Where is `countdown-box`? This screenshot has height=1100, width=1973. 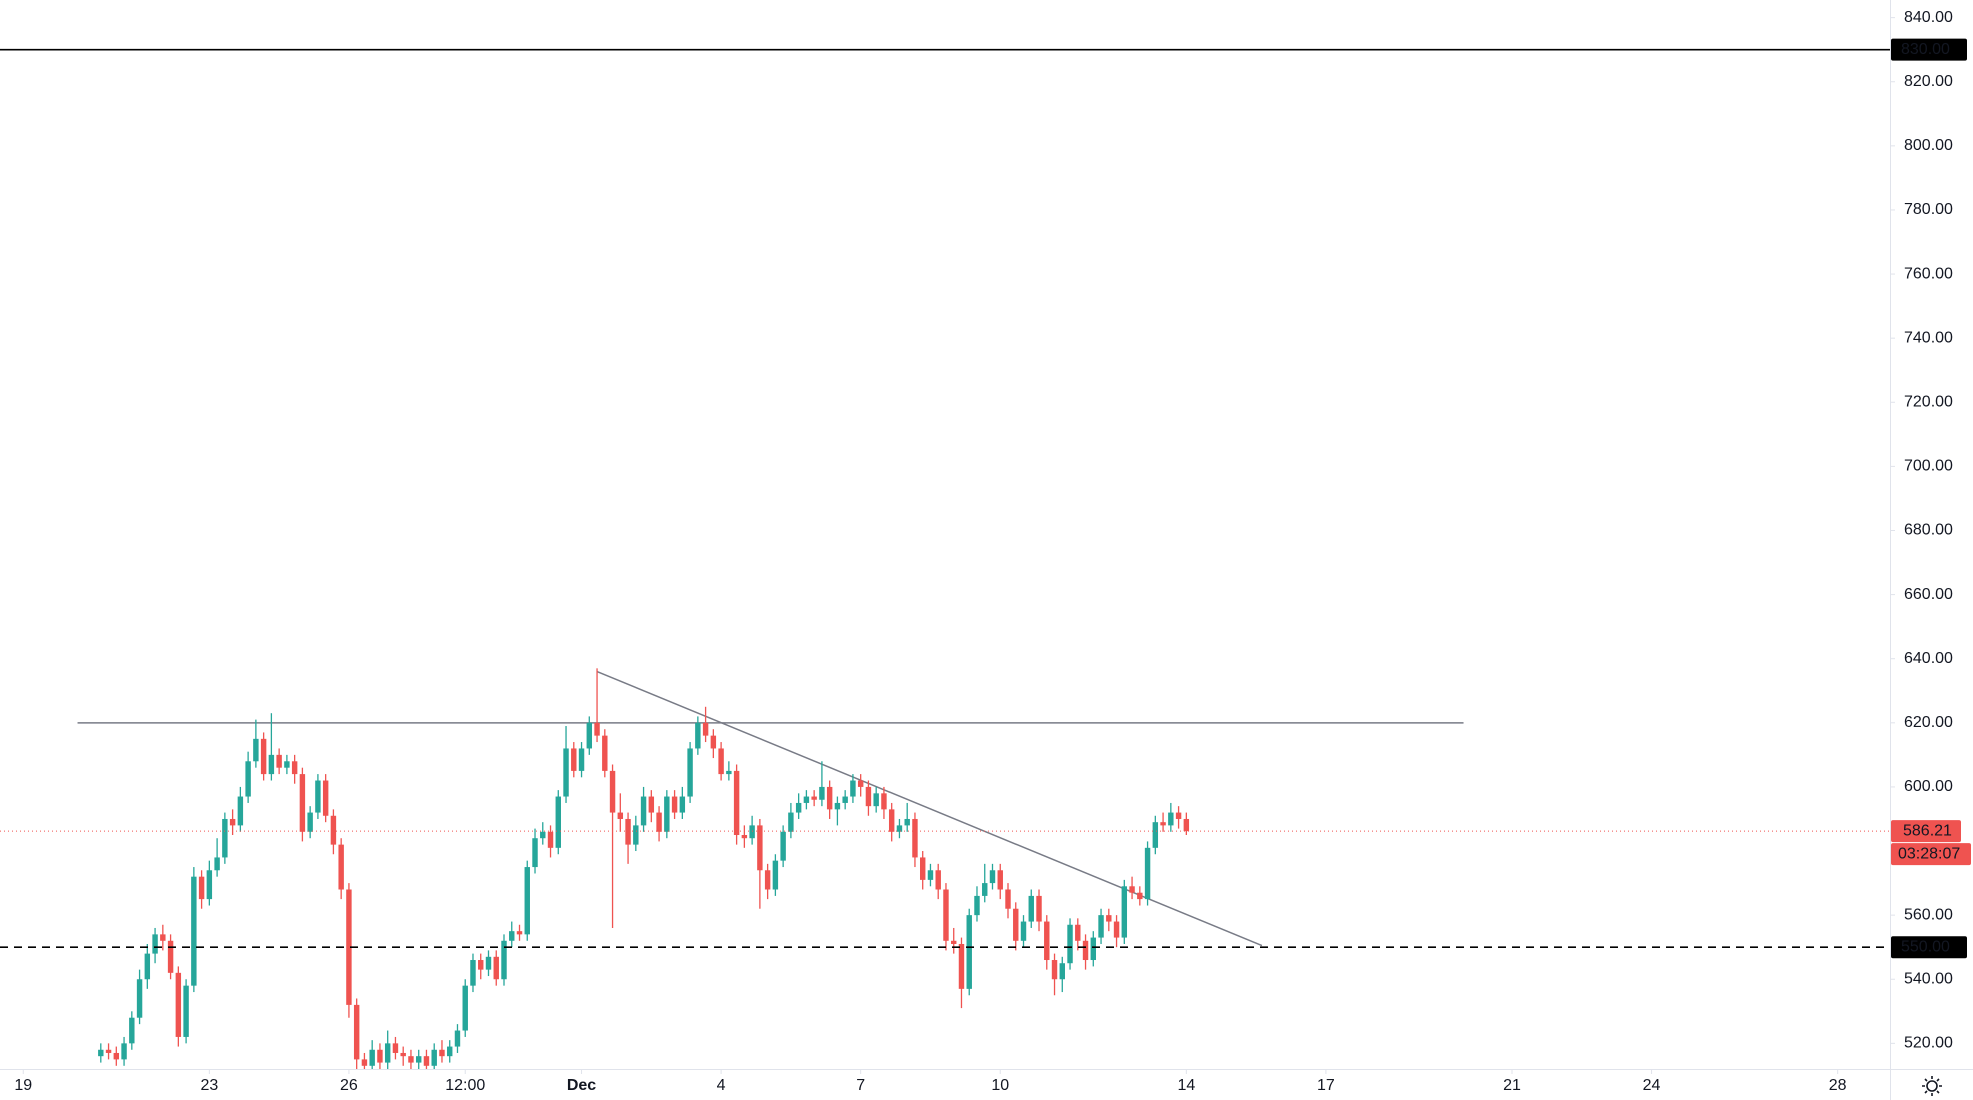 countdown-box is located at coordinates (1931, 854).